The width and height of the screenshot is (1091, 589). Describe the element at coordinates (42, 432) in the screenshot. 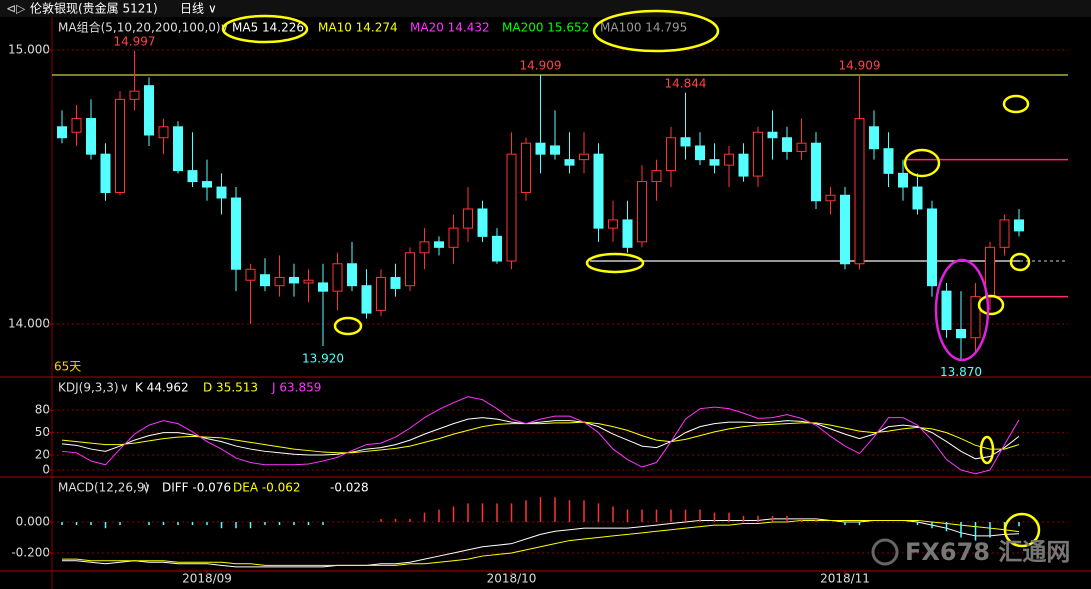

I see `y-tick-label: 50` at that location.